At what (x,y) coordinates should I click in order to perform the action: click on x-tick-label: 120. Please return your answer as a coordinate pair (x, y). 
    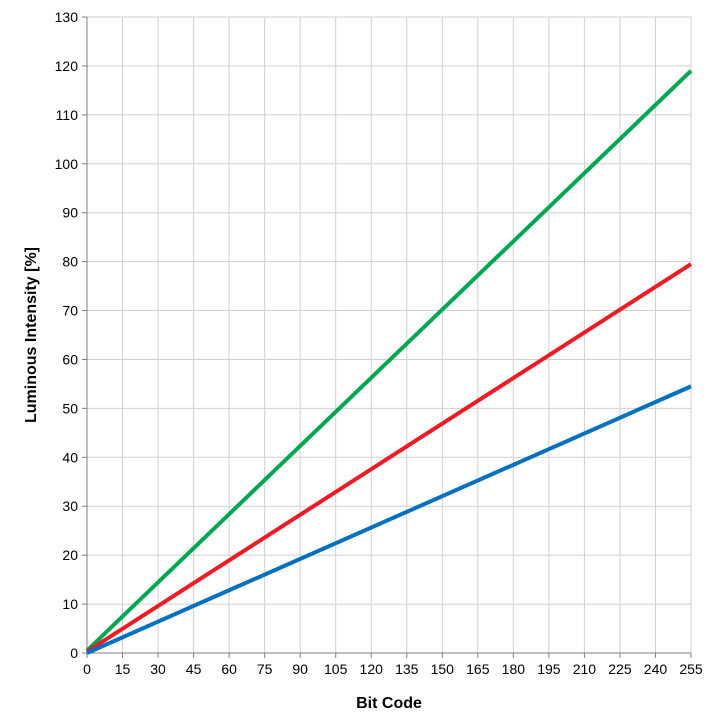
    Looking at the image, I should click on (372, 669).